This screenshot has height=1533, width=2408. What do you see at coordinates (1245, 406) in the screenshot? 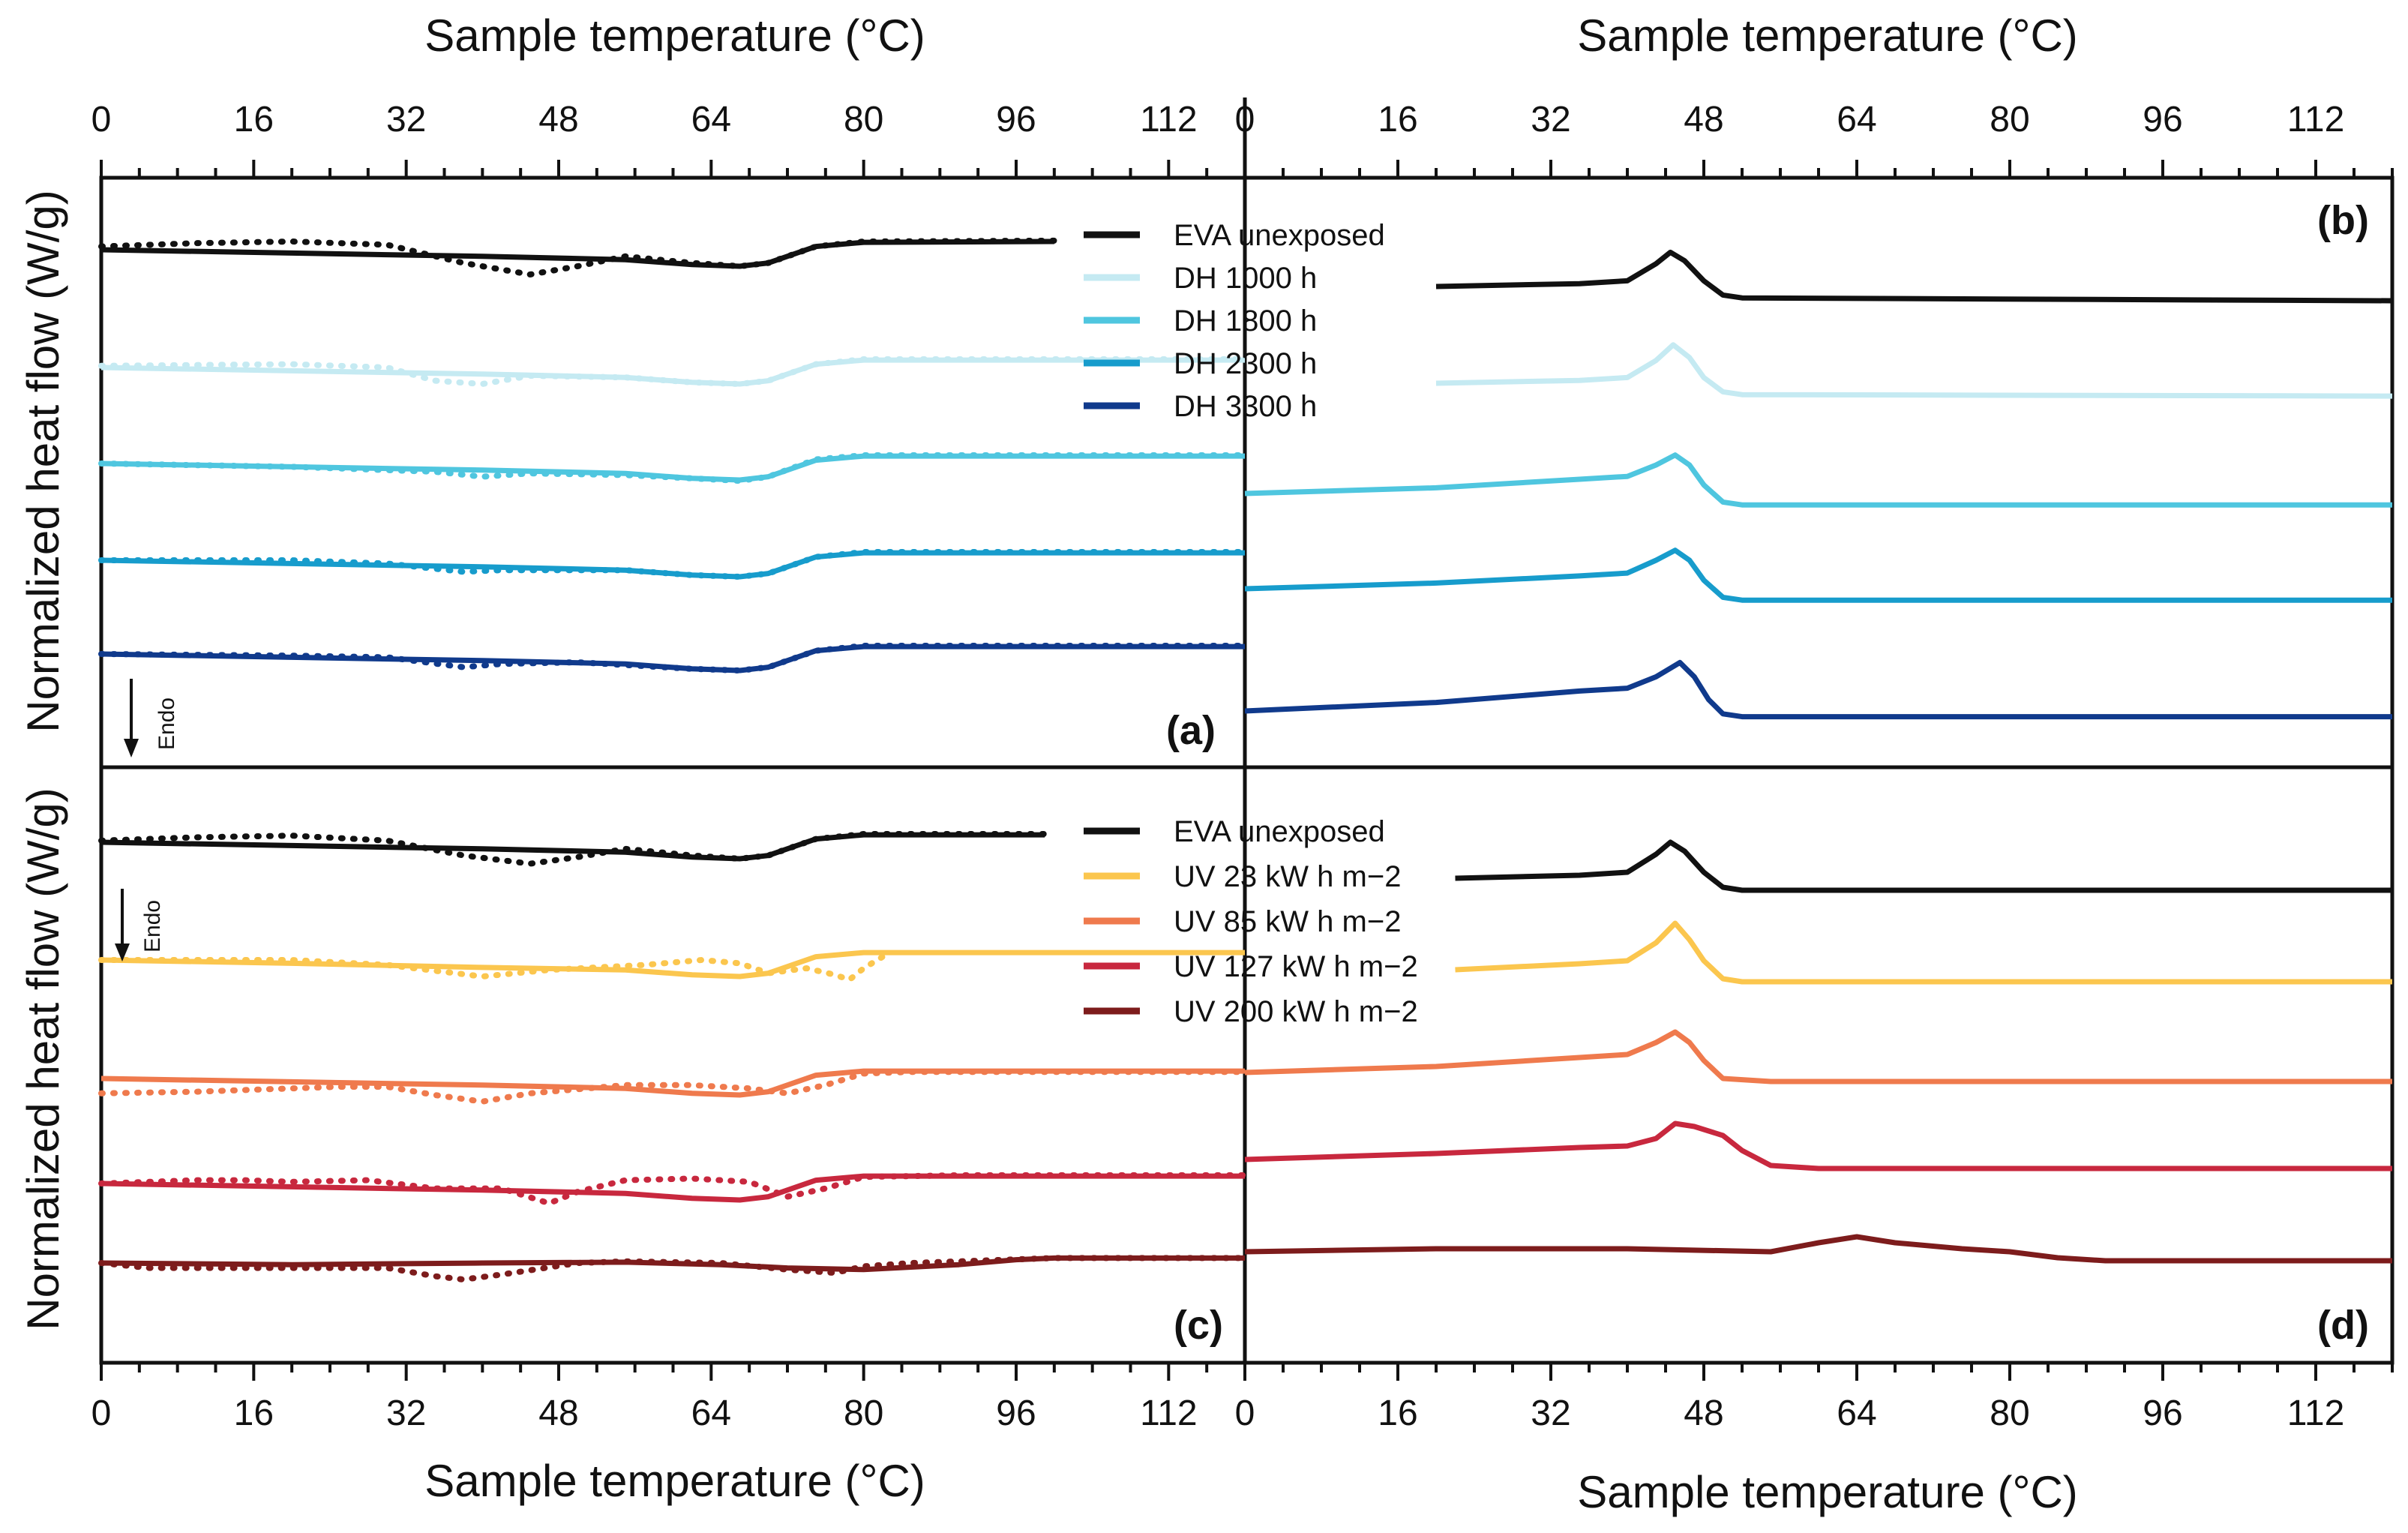
I see `legend-a-item-5: DH 3300 h` at bounding box center [1245, 406].